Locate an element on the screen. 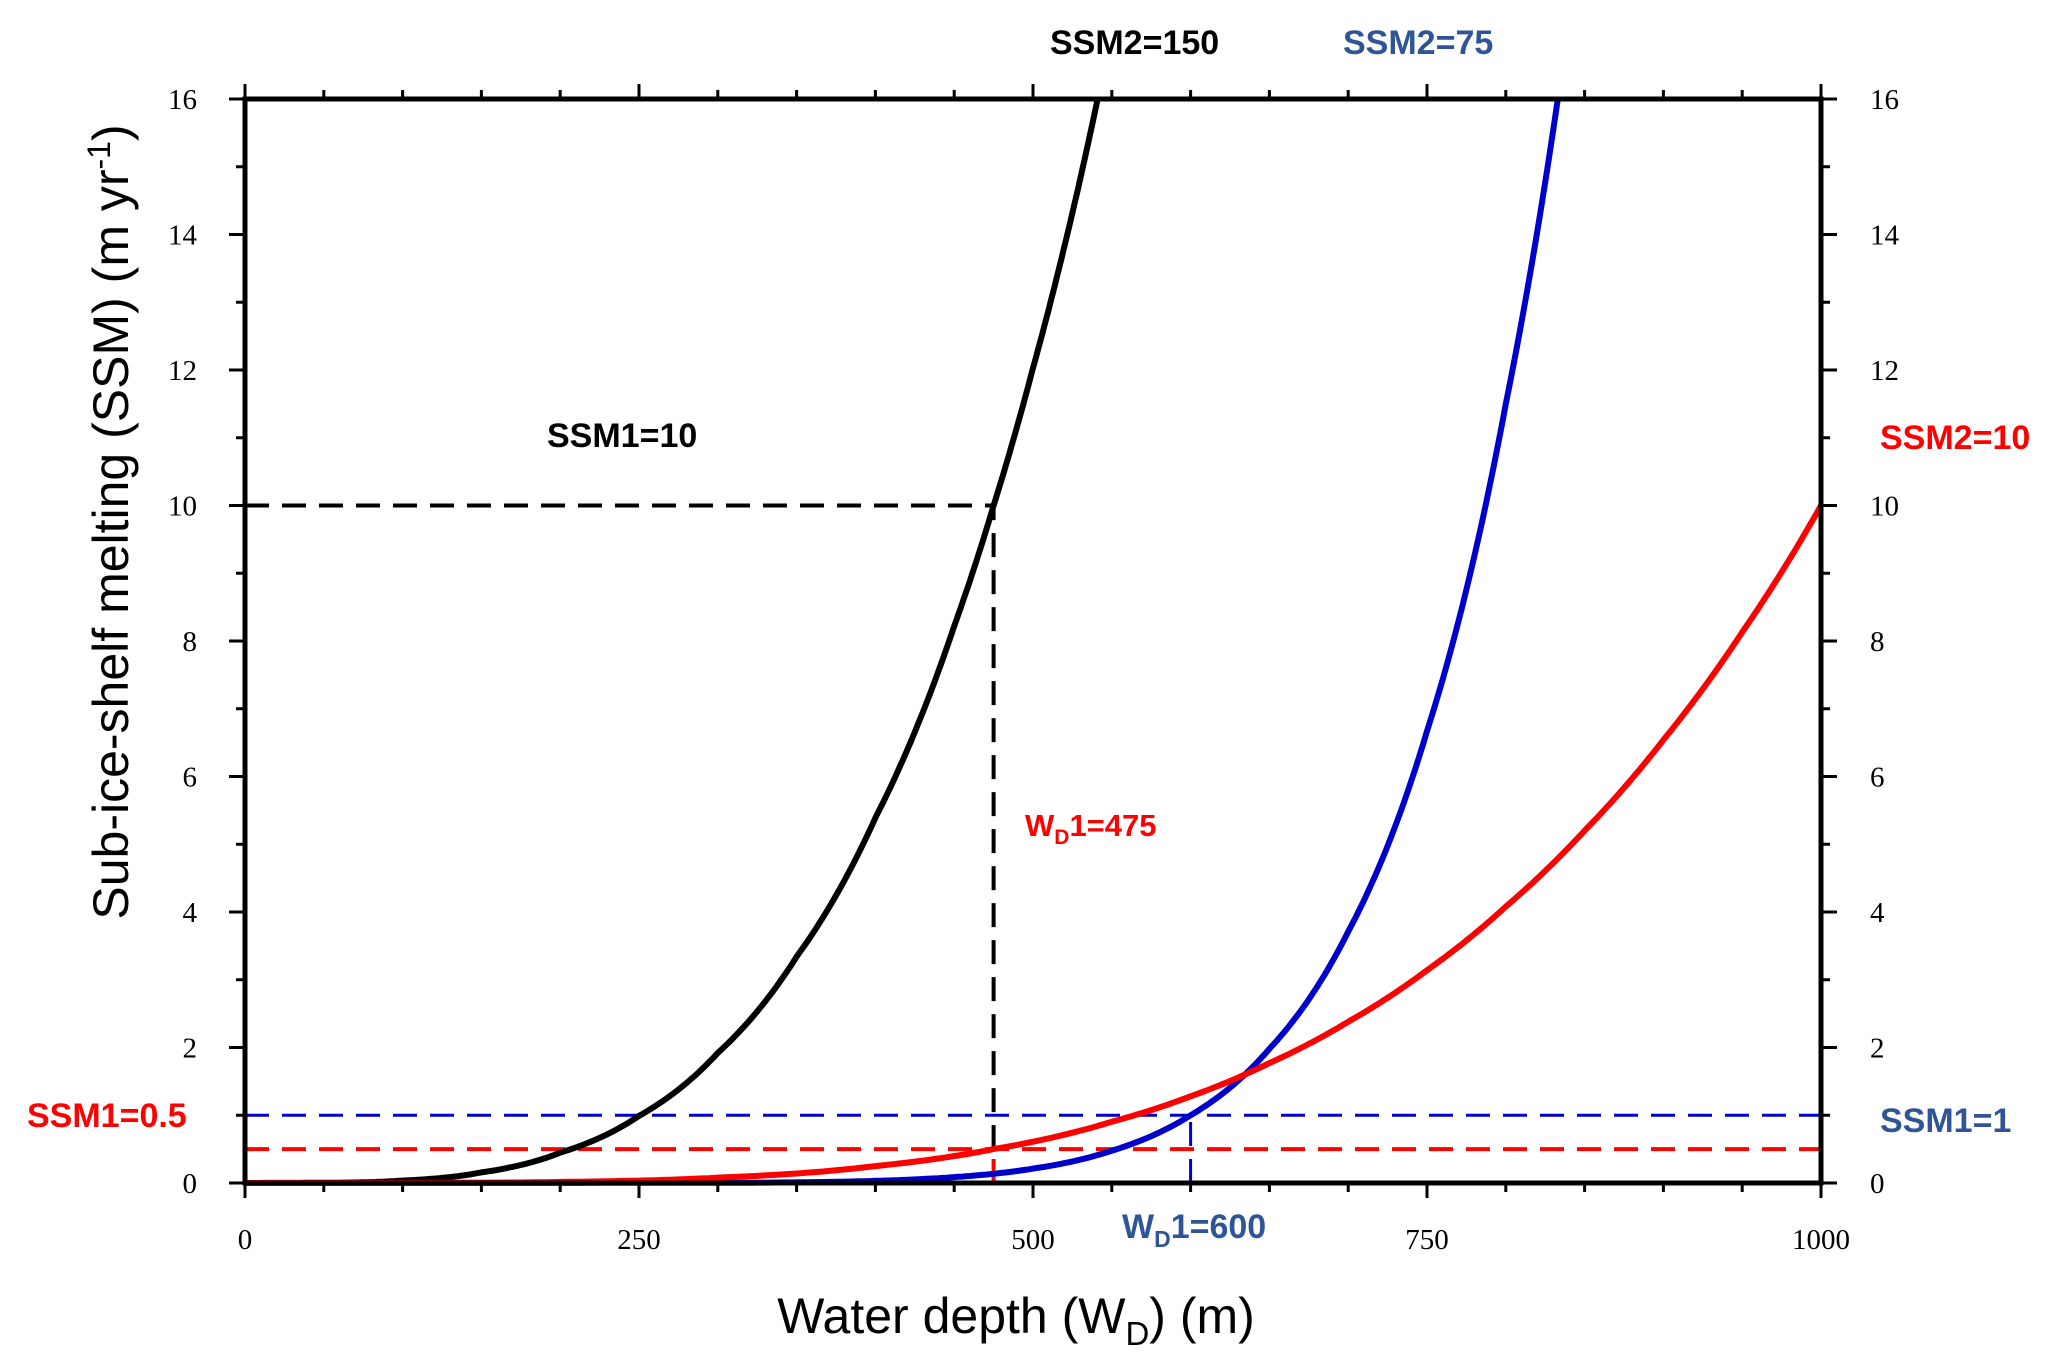 The image size is (2067, 1353). ssm1-1-label: SSM1=1 is located at coordinates (1945, 1121).